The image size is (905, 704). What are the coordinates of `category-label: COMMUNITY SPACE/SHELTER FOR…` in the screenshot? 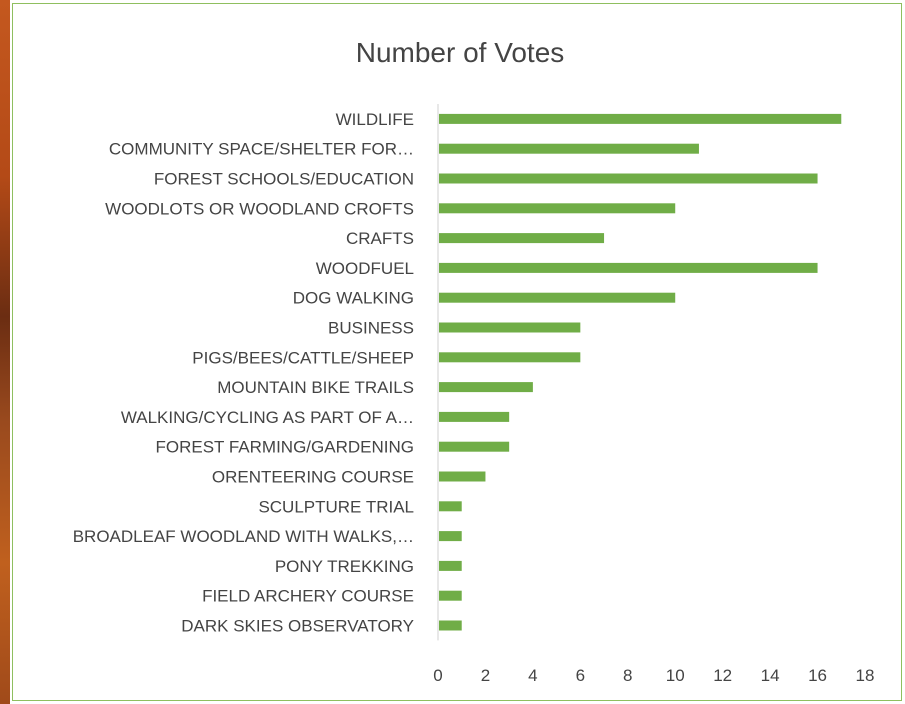 It's located at (261, 149).